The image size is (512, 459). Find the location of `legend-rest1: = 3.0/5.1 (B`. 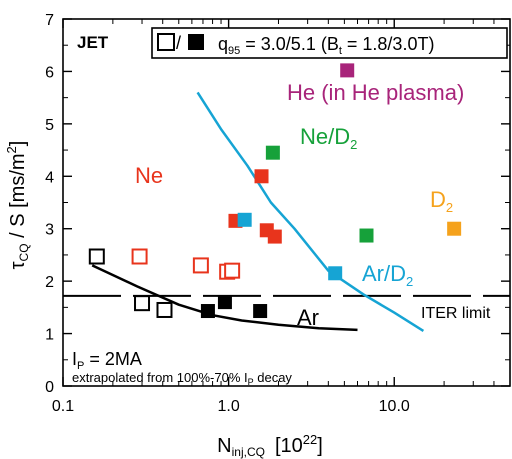

legend-rest1: = 3.0/5.1 (B is located at coordinates (289, 44).